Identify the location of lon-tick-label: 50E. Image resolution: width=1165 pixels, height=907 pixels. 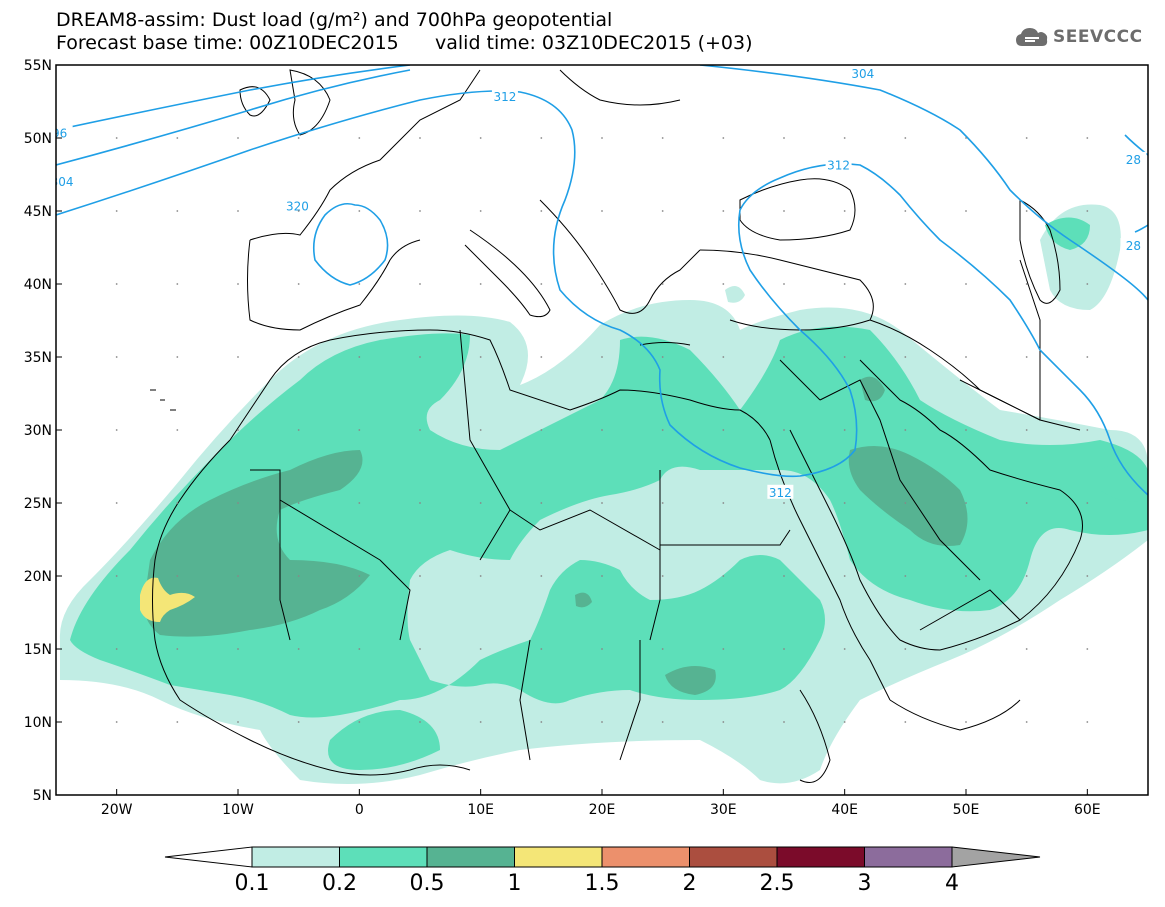
(966, 810).